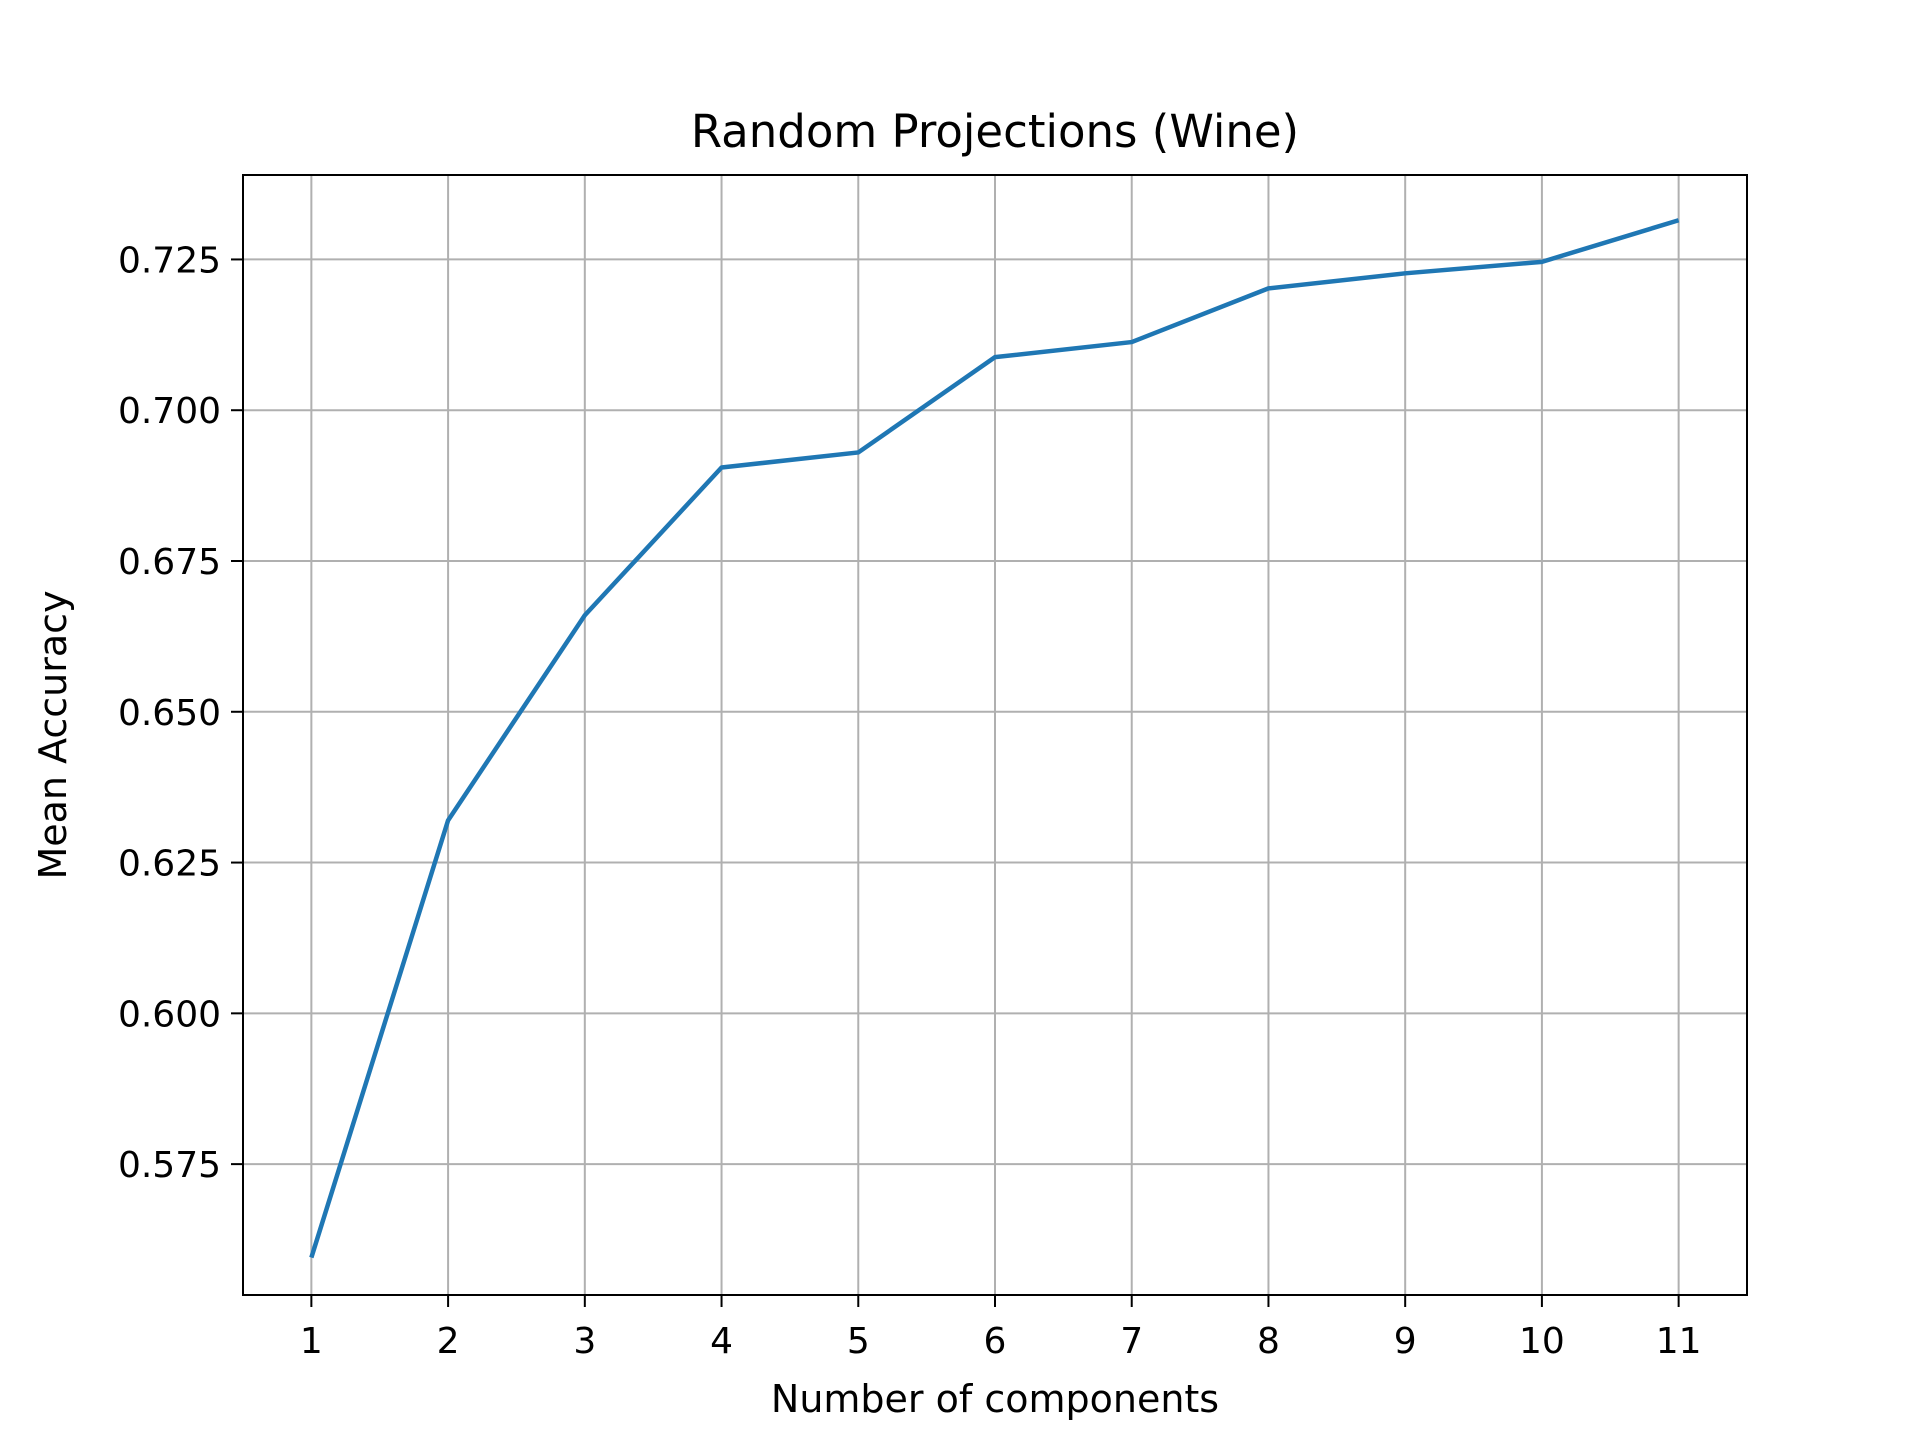 The image size is (1920, 1440). I want to click on x-tick-label: 4, so click(721, 1341).